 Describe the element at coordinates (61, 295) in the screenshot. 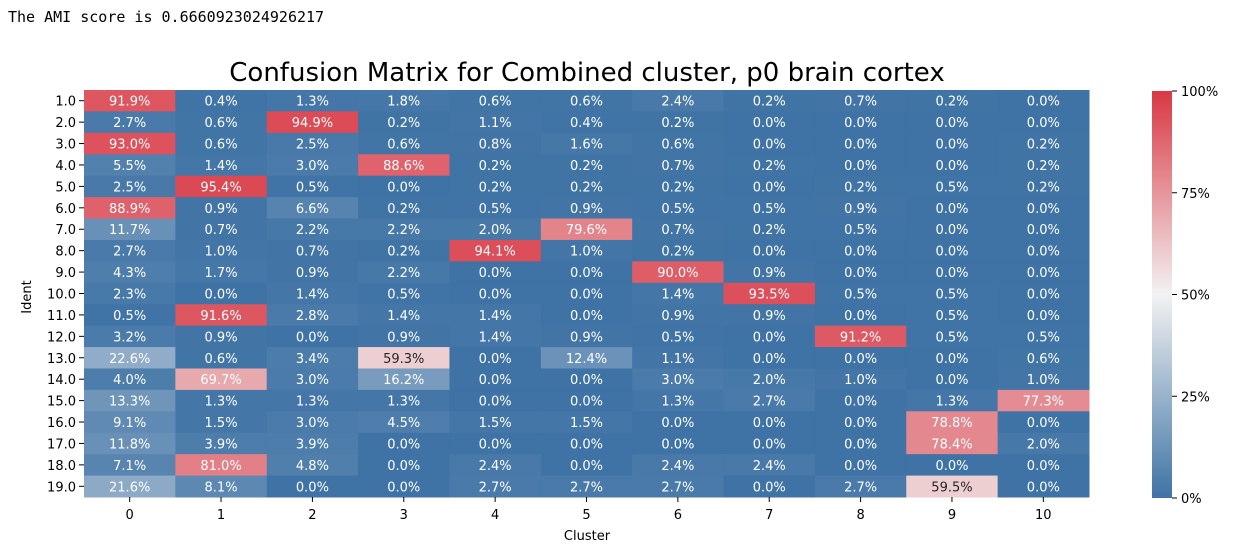

I see `y-tick-label: 10.0` at that location.